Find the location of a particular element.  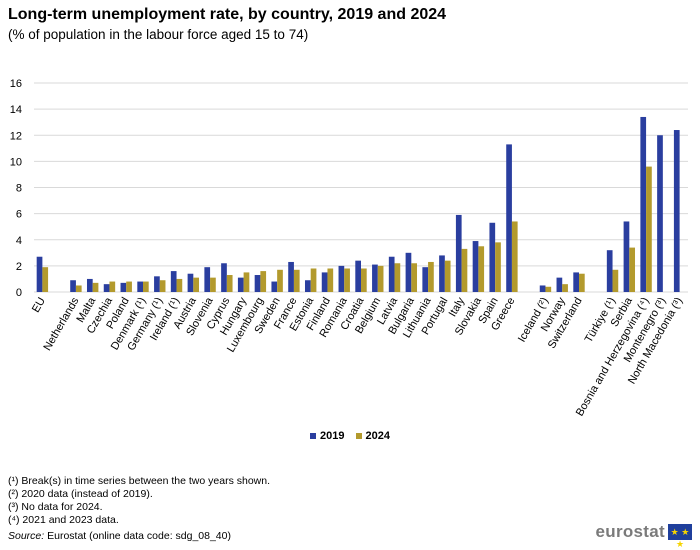

legend-item-2019: 2019 is located at coordinates (326, 436).